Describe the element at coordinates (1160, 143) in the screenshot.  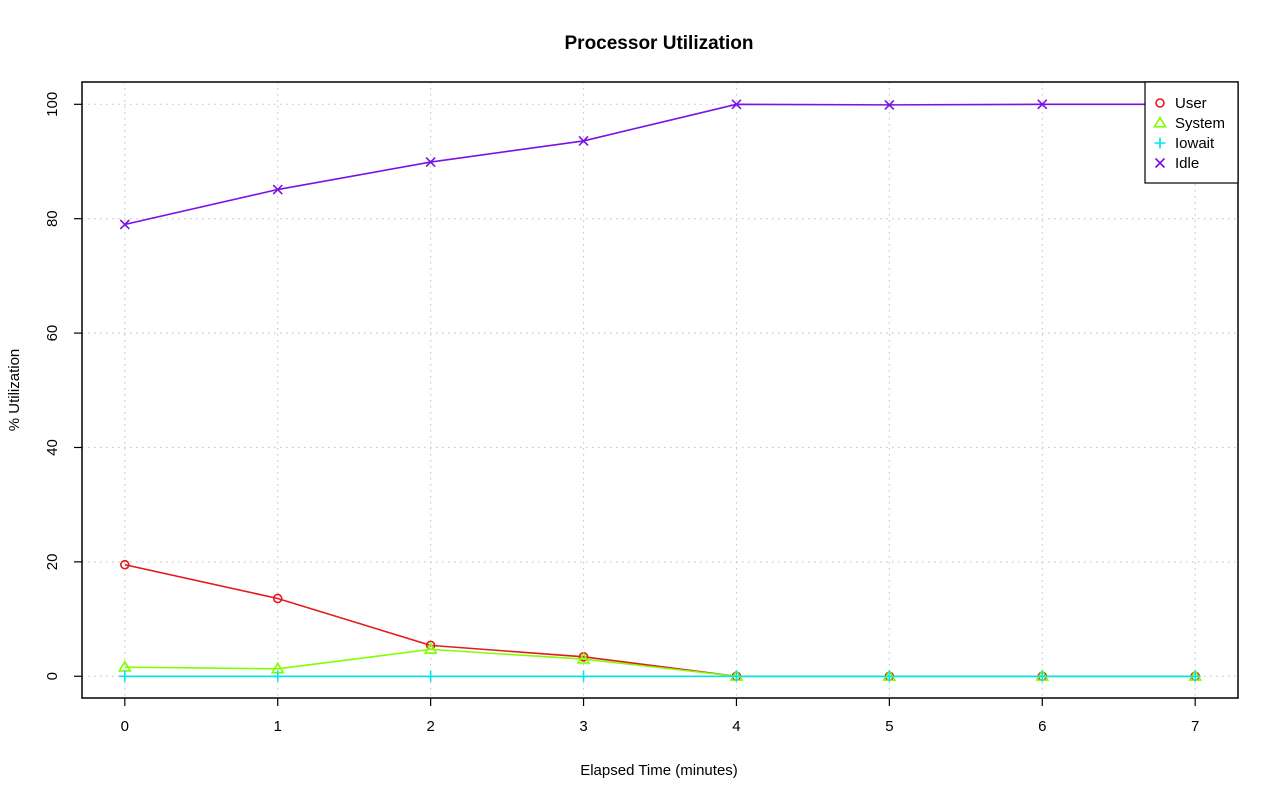
I see `legend-marker-iowait` at that location.